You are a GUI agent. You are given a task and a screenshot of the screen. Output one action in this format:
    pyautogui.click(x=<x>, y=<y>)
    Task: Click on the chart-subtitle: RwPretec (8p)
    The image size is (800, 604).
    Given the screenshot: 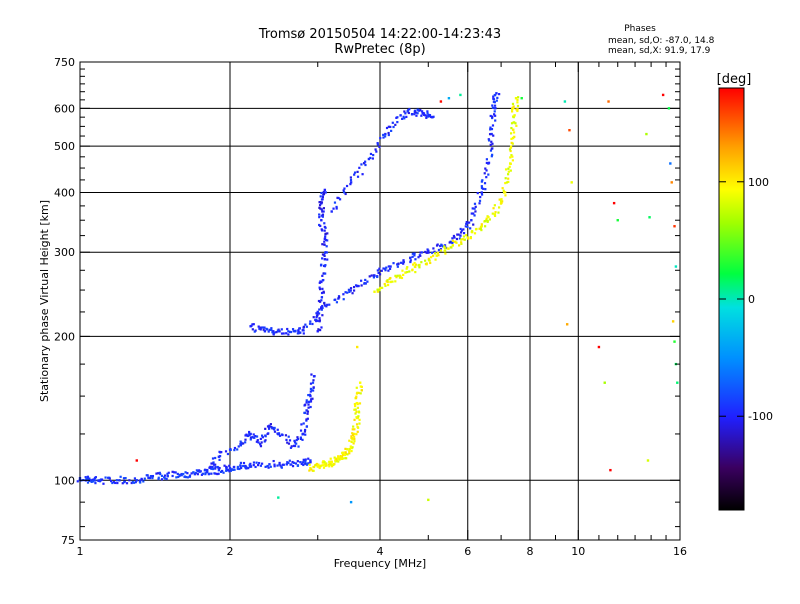 What is the action you would take?
    pyautogui.click(x=379, y=49)
    